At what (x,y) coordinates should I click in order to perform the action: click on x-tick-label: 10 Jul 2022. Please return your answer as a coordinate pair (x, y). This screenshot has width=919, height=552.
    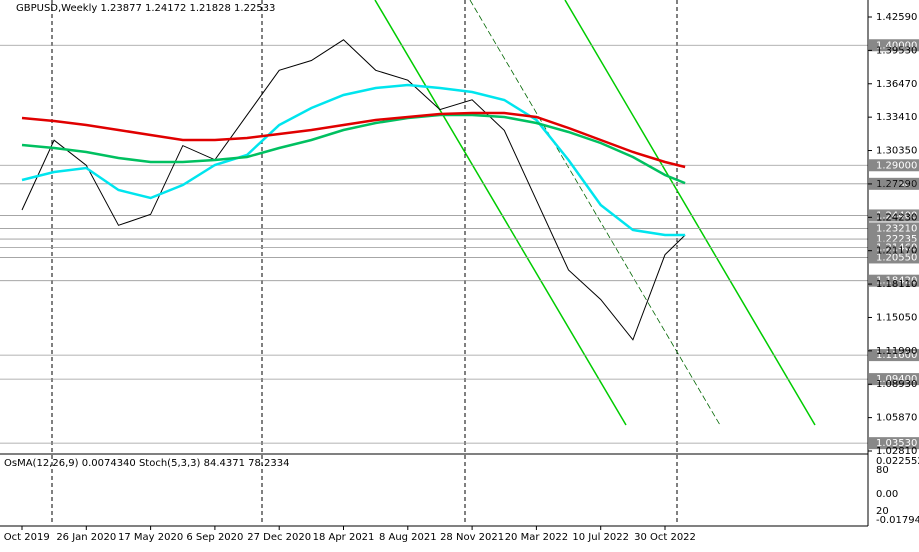
    Looking at the image, I should click on (600, 537).